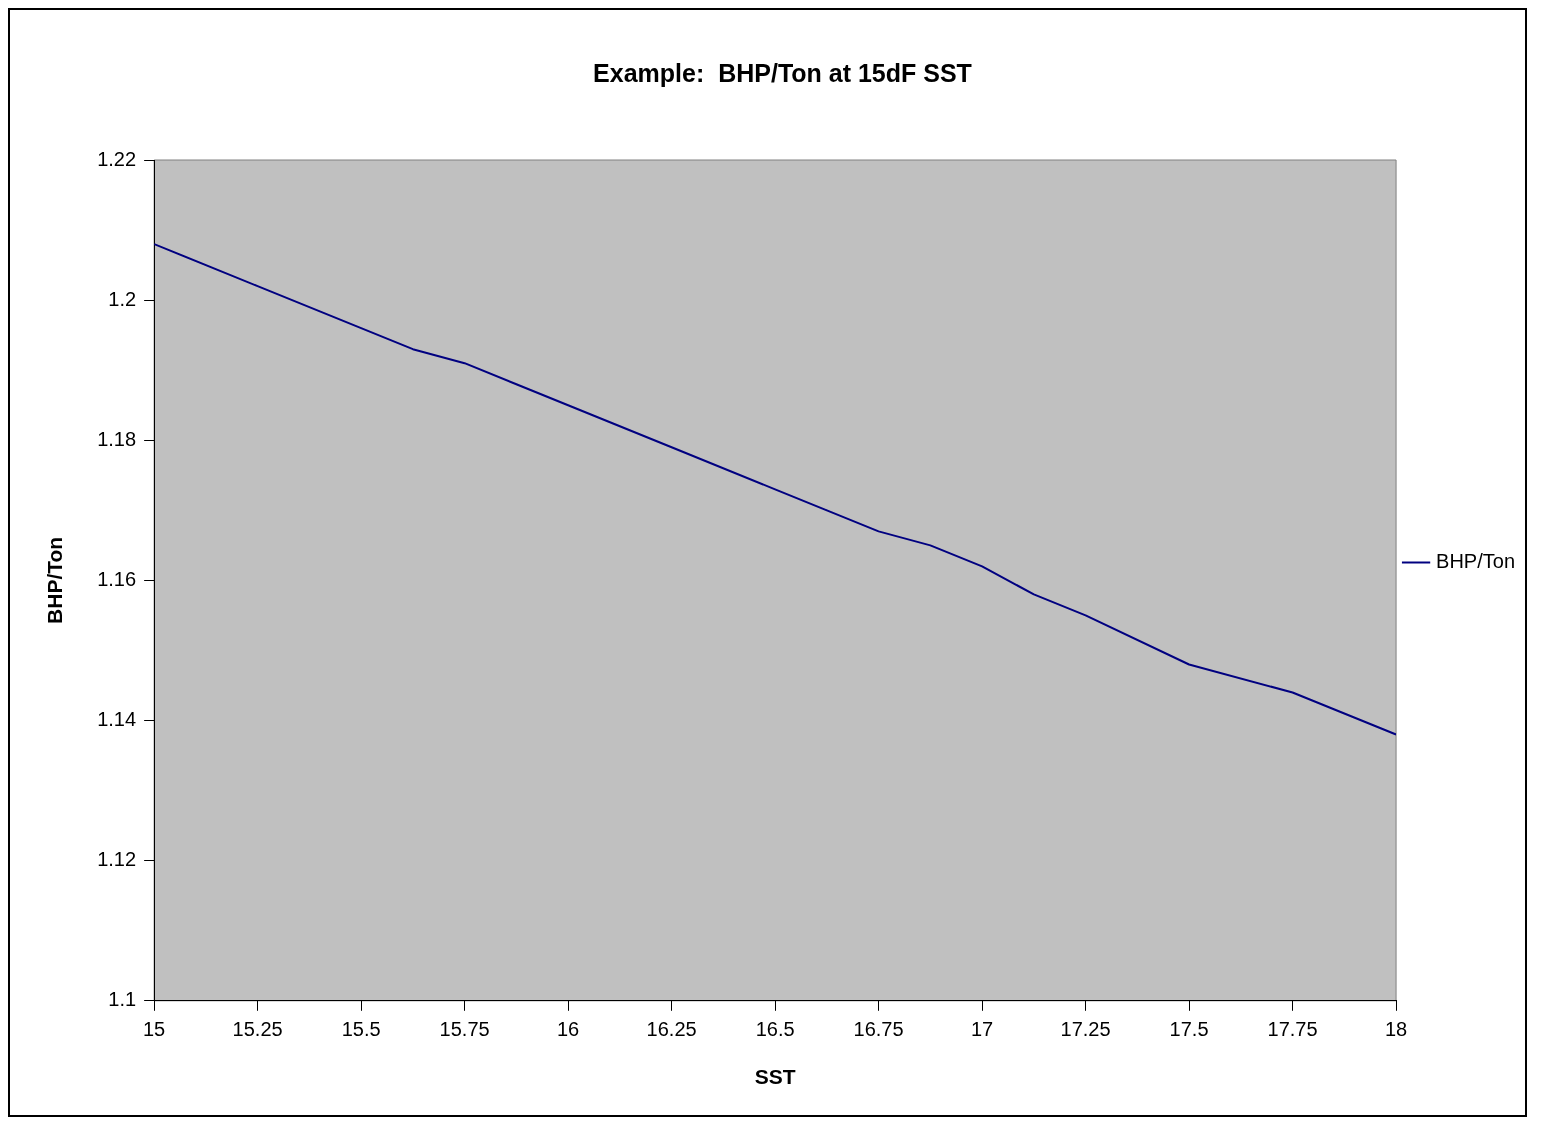  Describe the element at coordinates (154, 1029) in the screenshot. I see `x-tick-label: 15` at that location.